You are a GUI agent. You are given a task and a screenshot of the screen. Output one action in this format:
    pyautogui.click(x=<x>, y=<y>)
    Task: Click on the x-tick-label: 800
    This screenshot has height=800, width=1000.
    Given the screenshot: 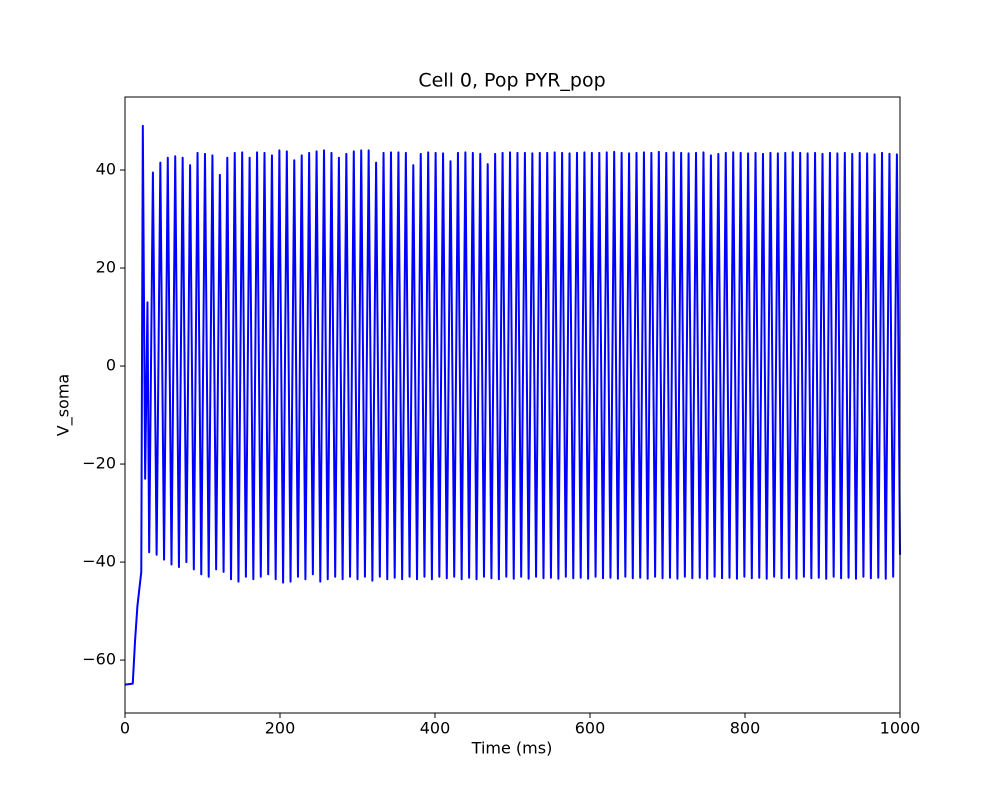 What is the action you would take?
    pyautogui.click(x=745, y=728)
    